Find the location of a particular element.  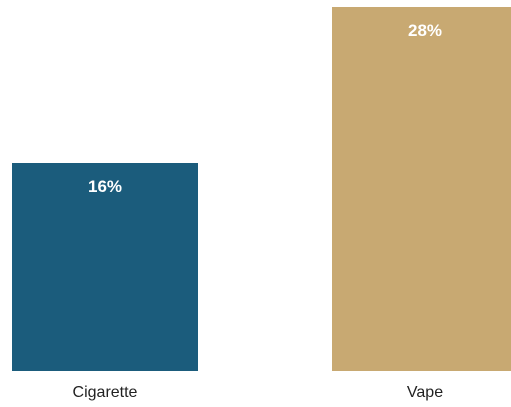

category-label-cigarette: Cigarette is located at coordinates (105, 392).